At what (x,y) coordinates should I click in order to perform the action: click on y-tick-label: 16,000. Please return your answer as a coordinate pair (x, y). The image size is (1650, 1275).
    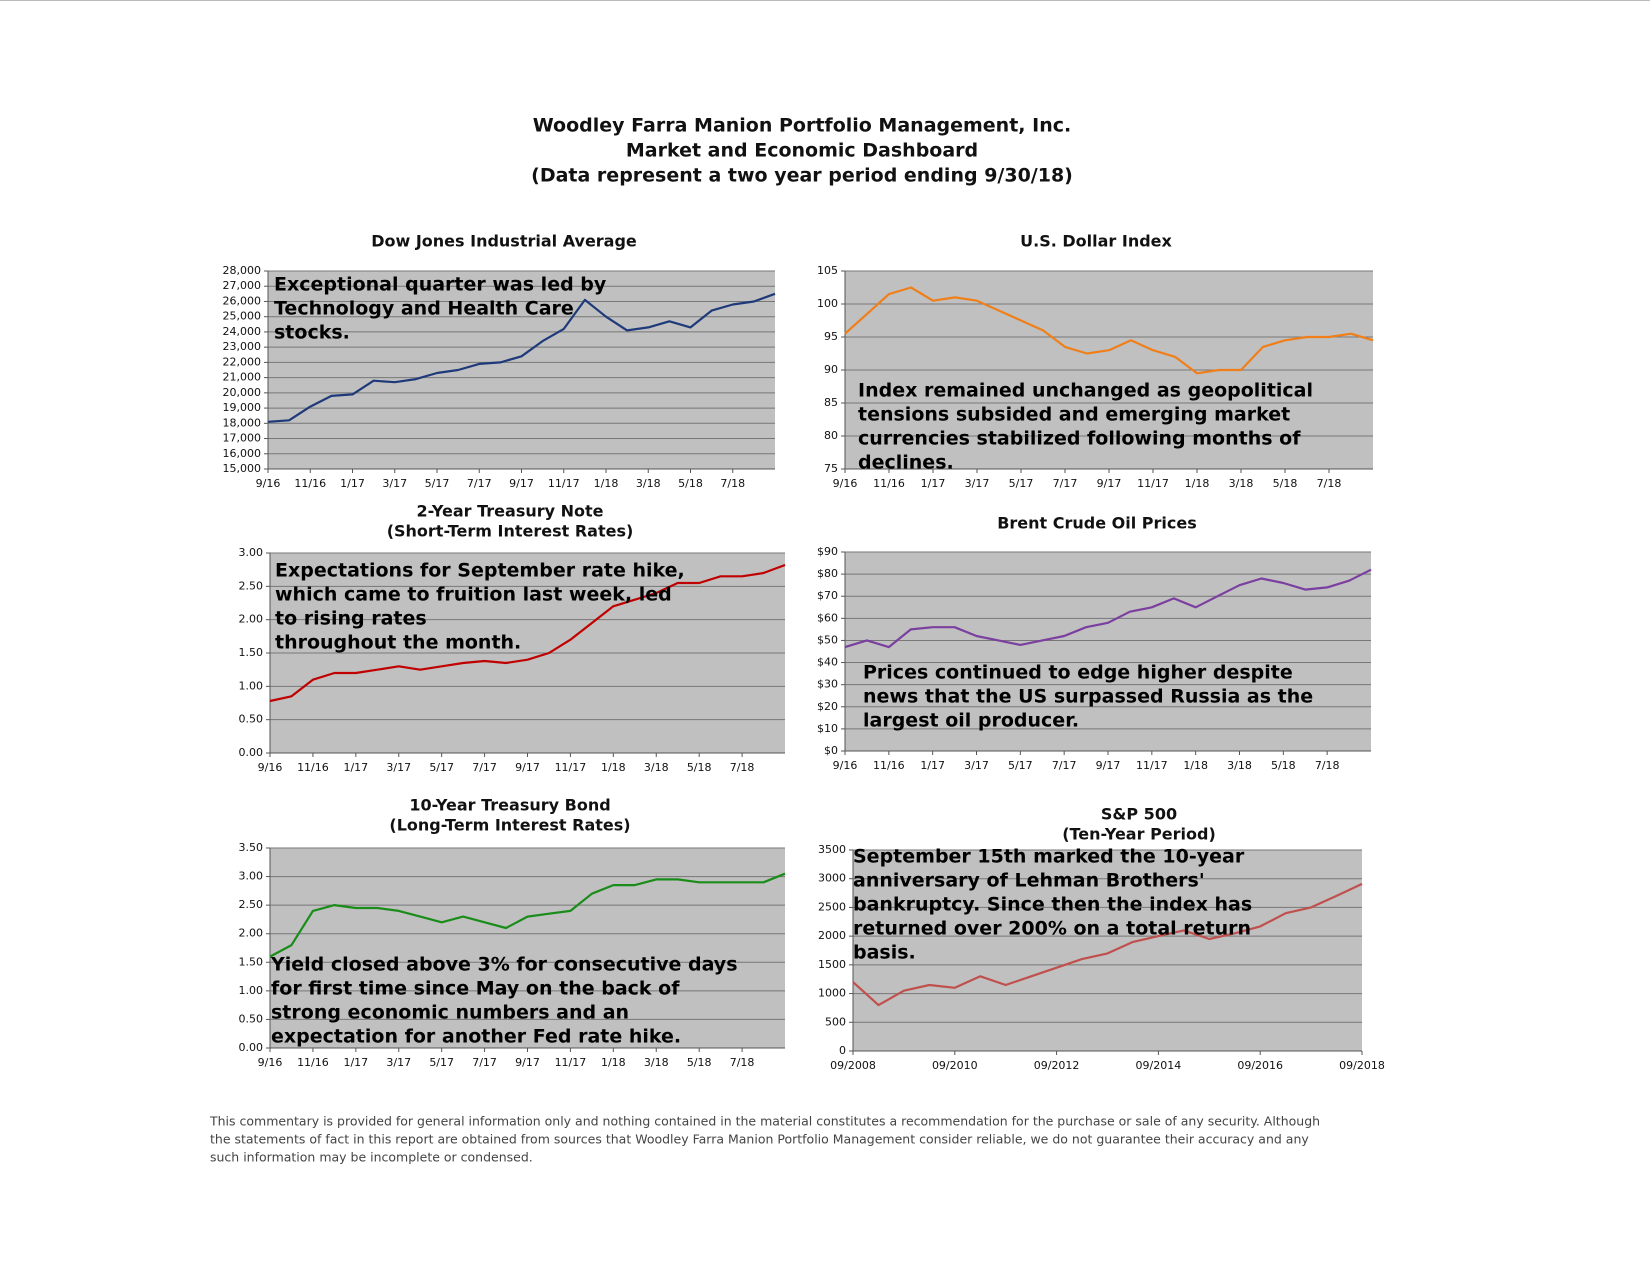
    Looking at the image, I should click on (242, 453).